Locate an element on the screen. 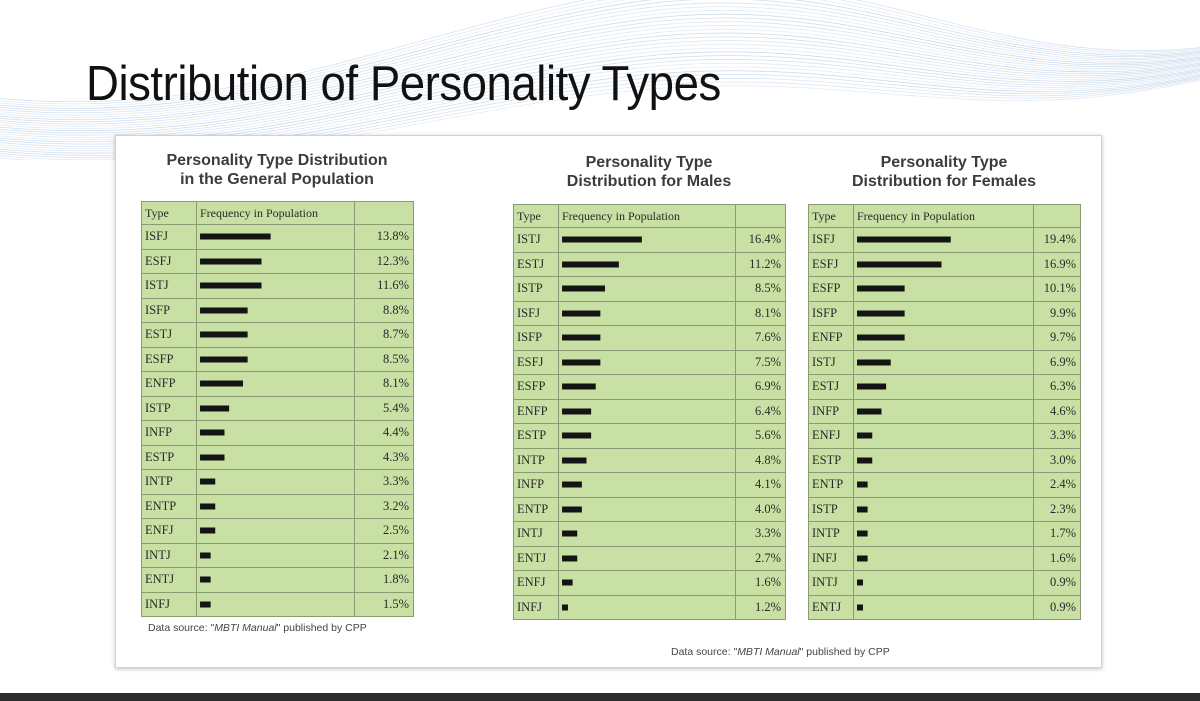 This screenshot has width=1200, height=701. panel-heading-line-1: Personality Type Distribution is located at coordinates (277, 160).